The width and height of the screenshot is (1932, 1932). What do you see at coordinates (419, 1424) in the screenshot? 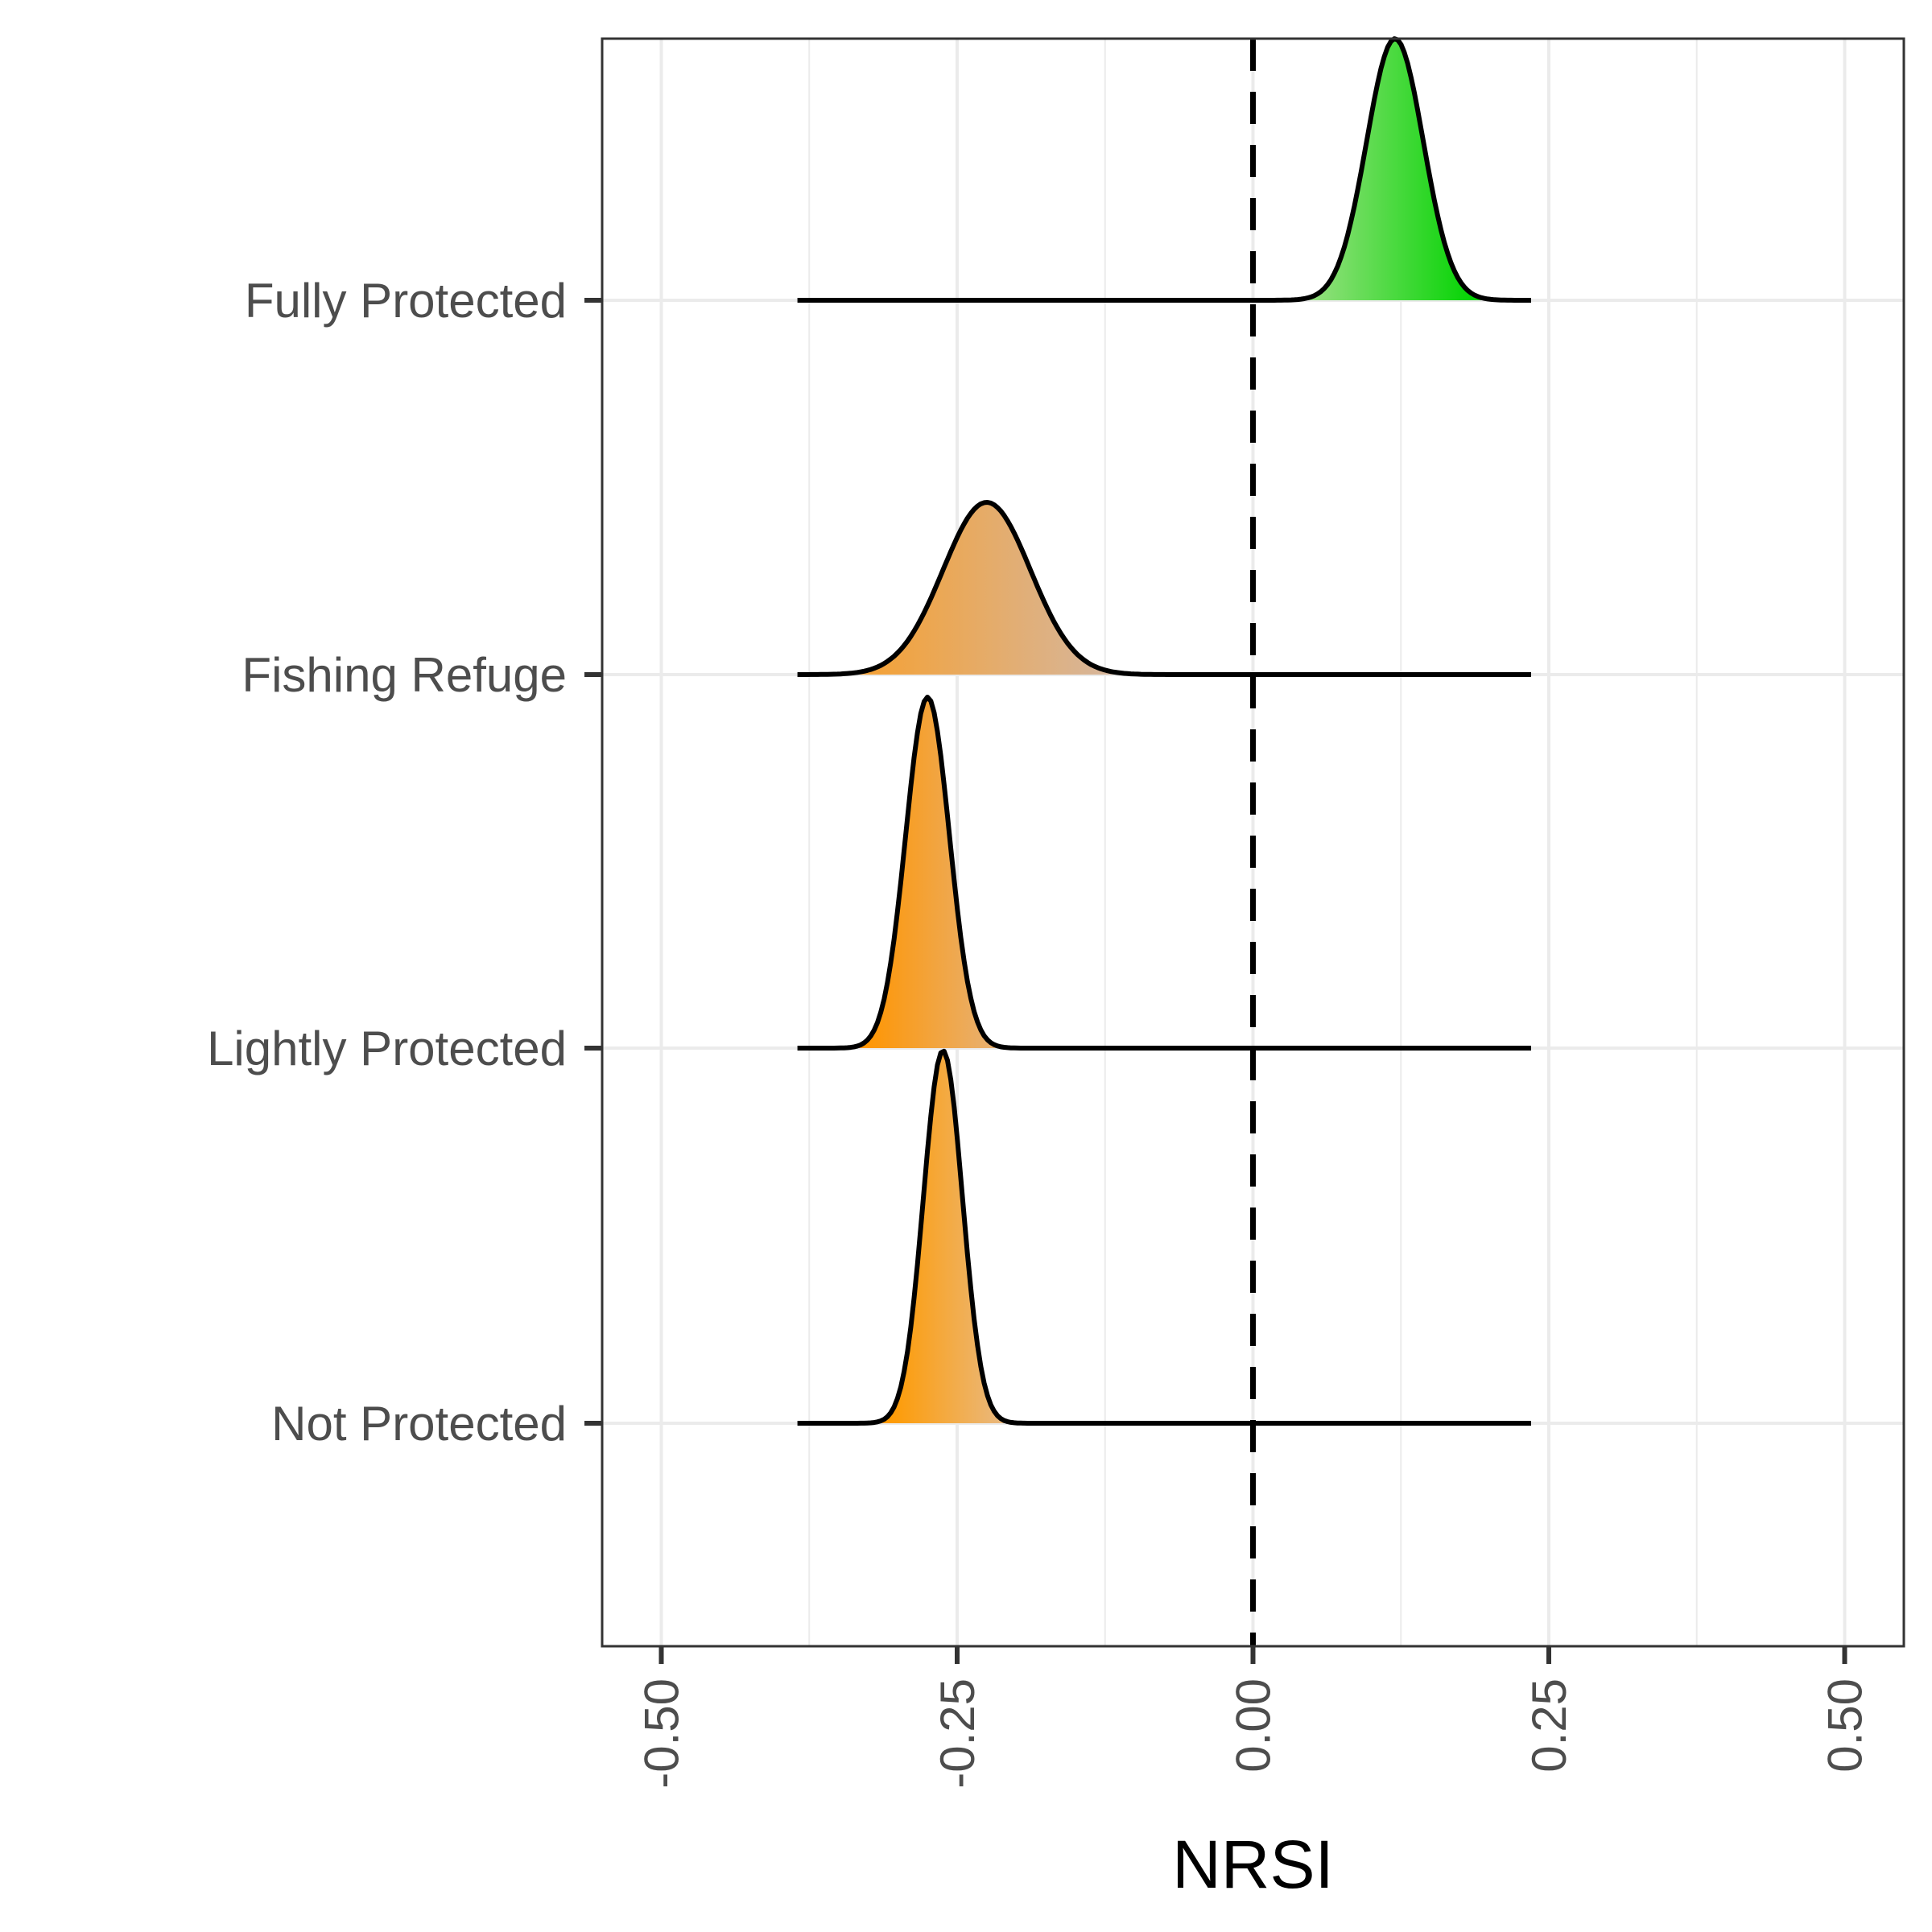
I see `y-tick-label: Not Protected` at bounding box center [419, 1424].